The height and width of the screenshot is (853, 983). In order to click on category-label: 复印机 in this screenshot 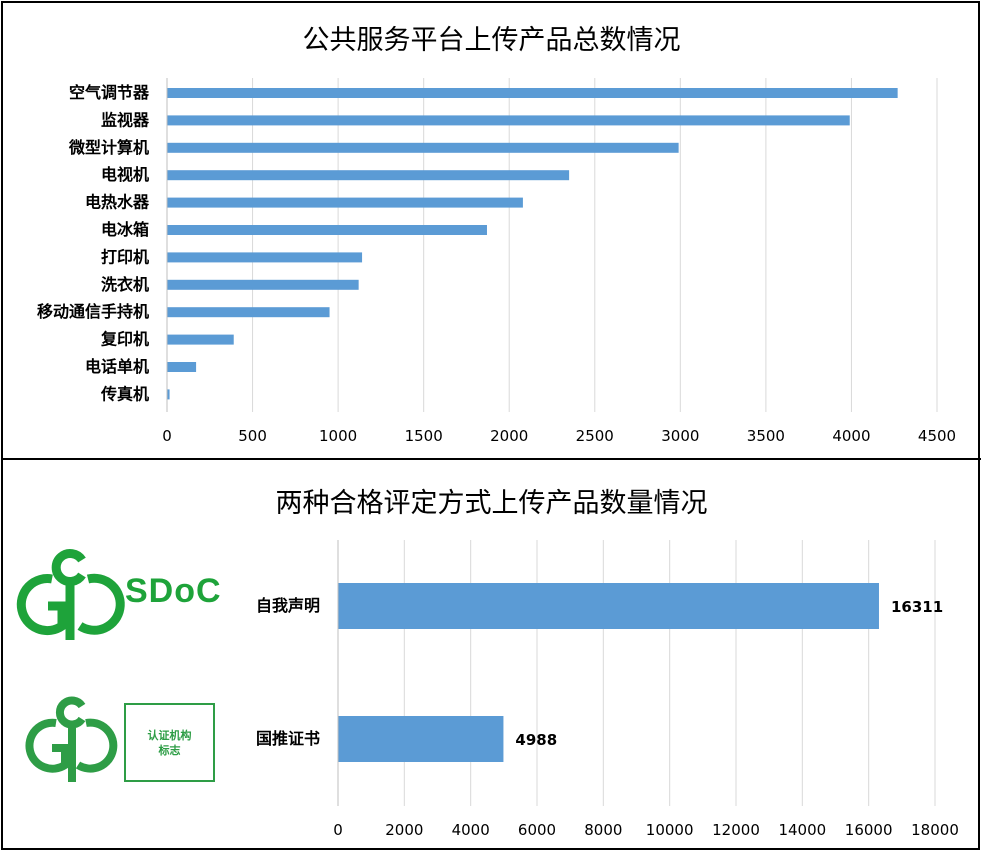, I will do `click(124, 339)`.